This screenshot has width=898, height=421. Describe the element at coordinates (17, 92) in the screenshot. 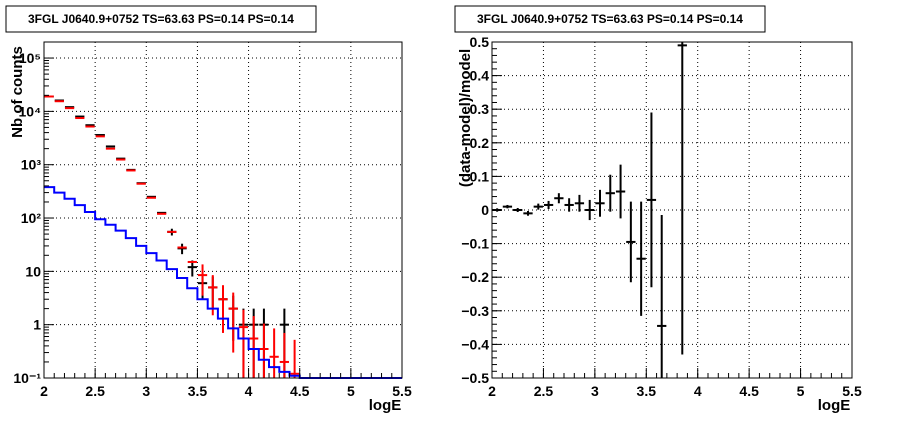

I see `counts-y-axis-label: Nb of counts` at that location.